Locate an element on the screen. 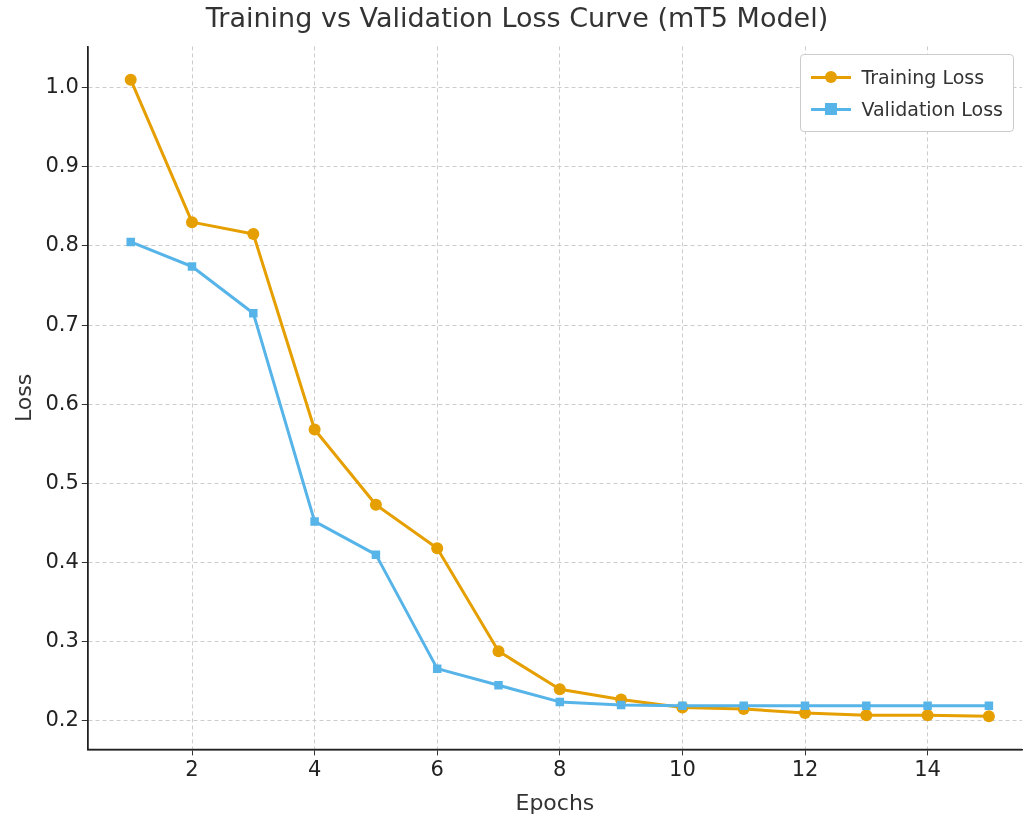 The image size is (1028, 825). y-tick-label: 0.5 is located at coordinates (62, 481).